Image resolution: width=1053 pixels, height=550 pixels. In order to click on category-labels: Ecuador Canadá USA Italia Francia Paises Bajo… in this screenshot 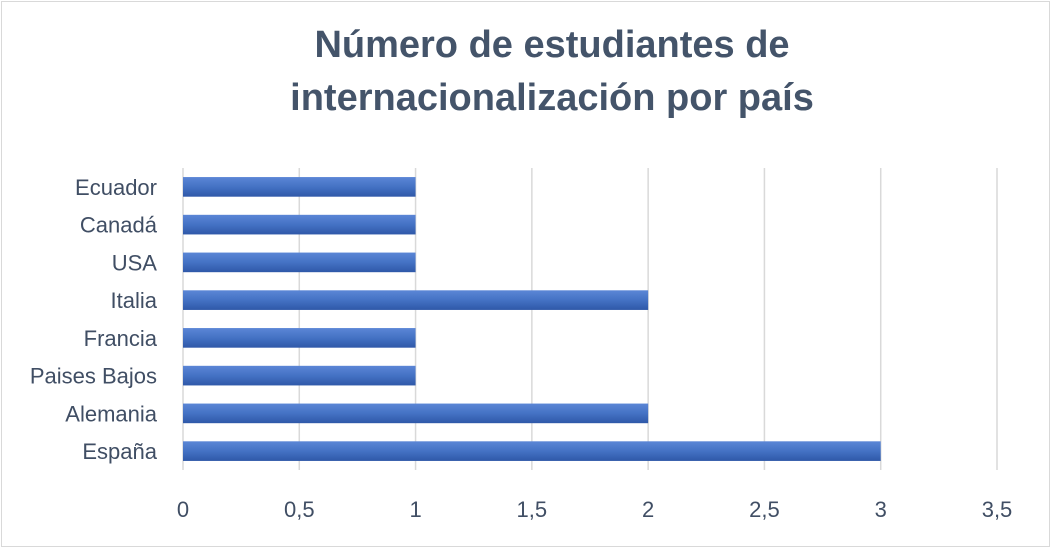, I will do `click(94, 319)`.